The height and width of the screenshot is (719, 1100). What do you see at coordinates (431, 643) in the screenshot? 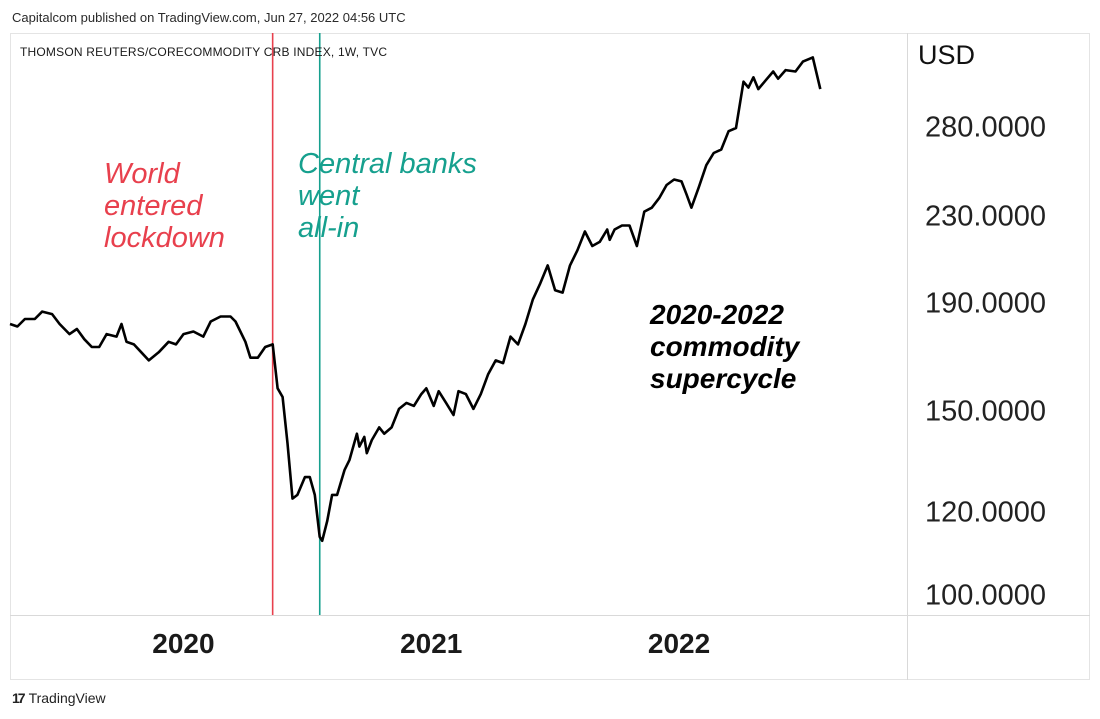
I see `x-tick-label: 2021` at bounding box center [431, 643].